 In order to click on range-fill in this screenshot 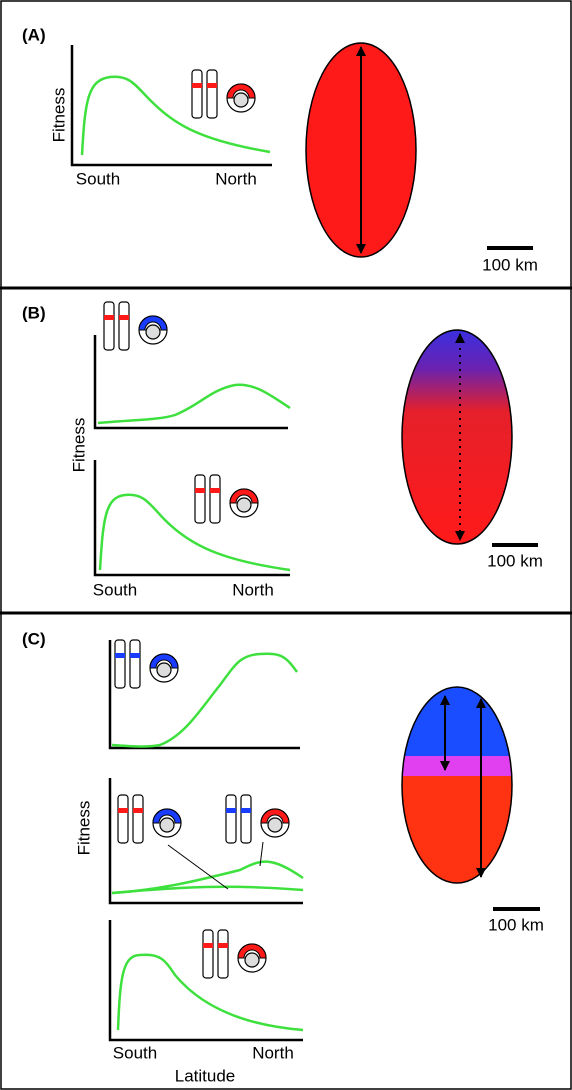, I will do `click(457, 785)`.